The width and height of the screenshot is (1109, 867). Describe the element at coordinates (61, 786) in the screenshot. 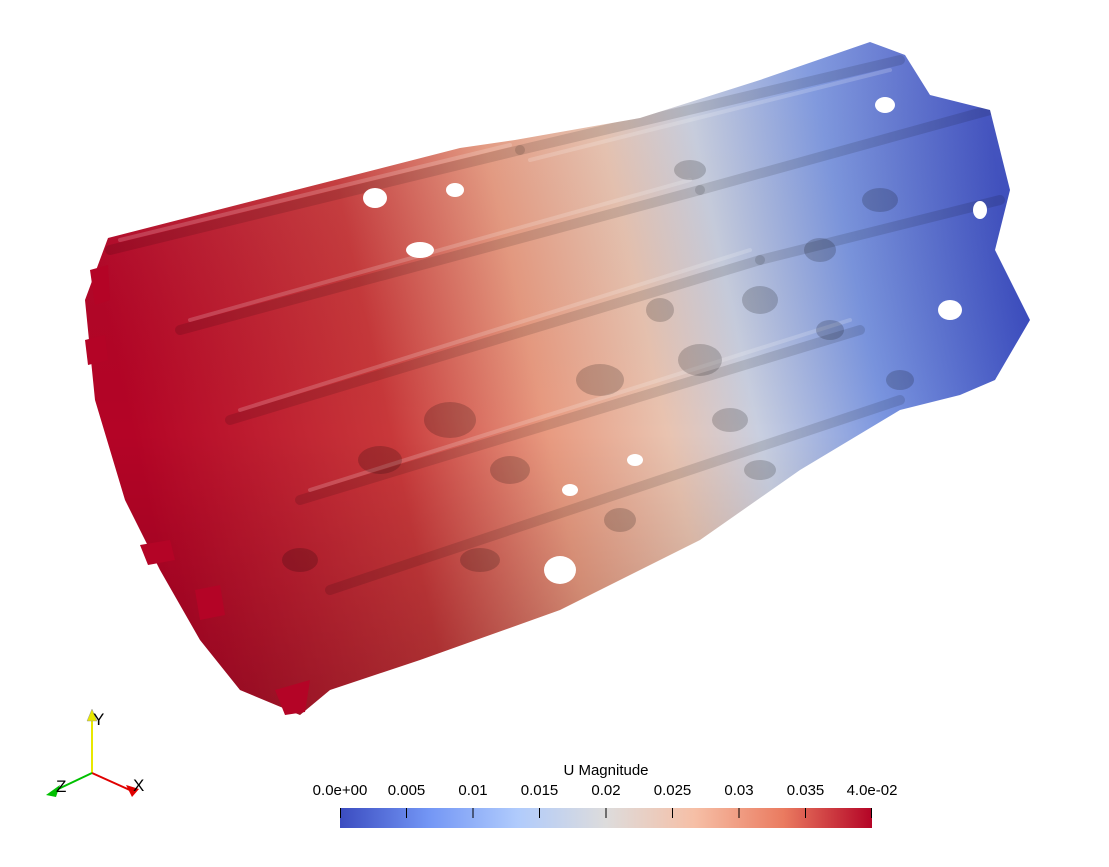

I see `z-axis-label: Z` at that location.